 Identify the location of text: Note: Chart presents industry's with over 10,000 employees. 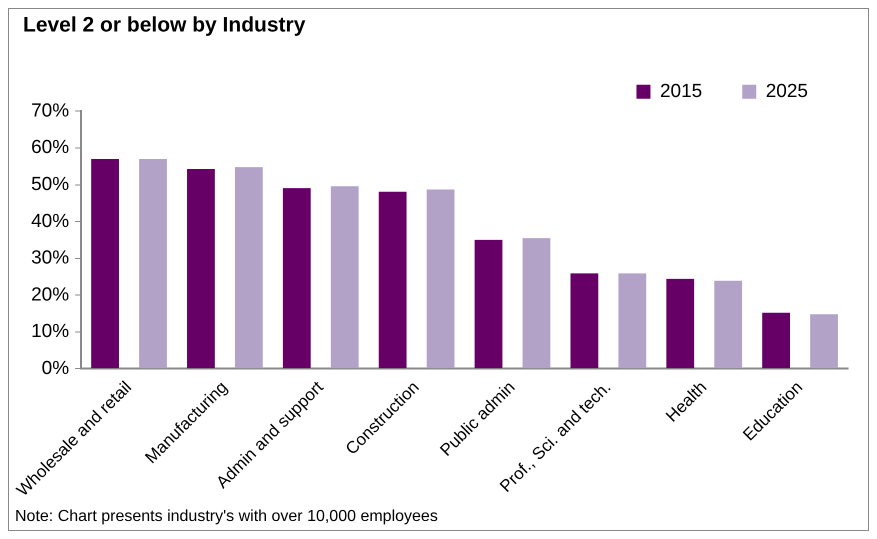
(226, 517).